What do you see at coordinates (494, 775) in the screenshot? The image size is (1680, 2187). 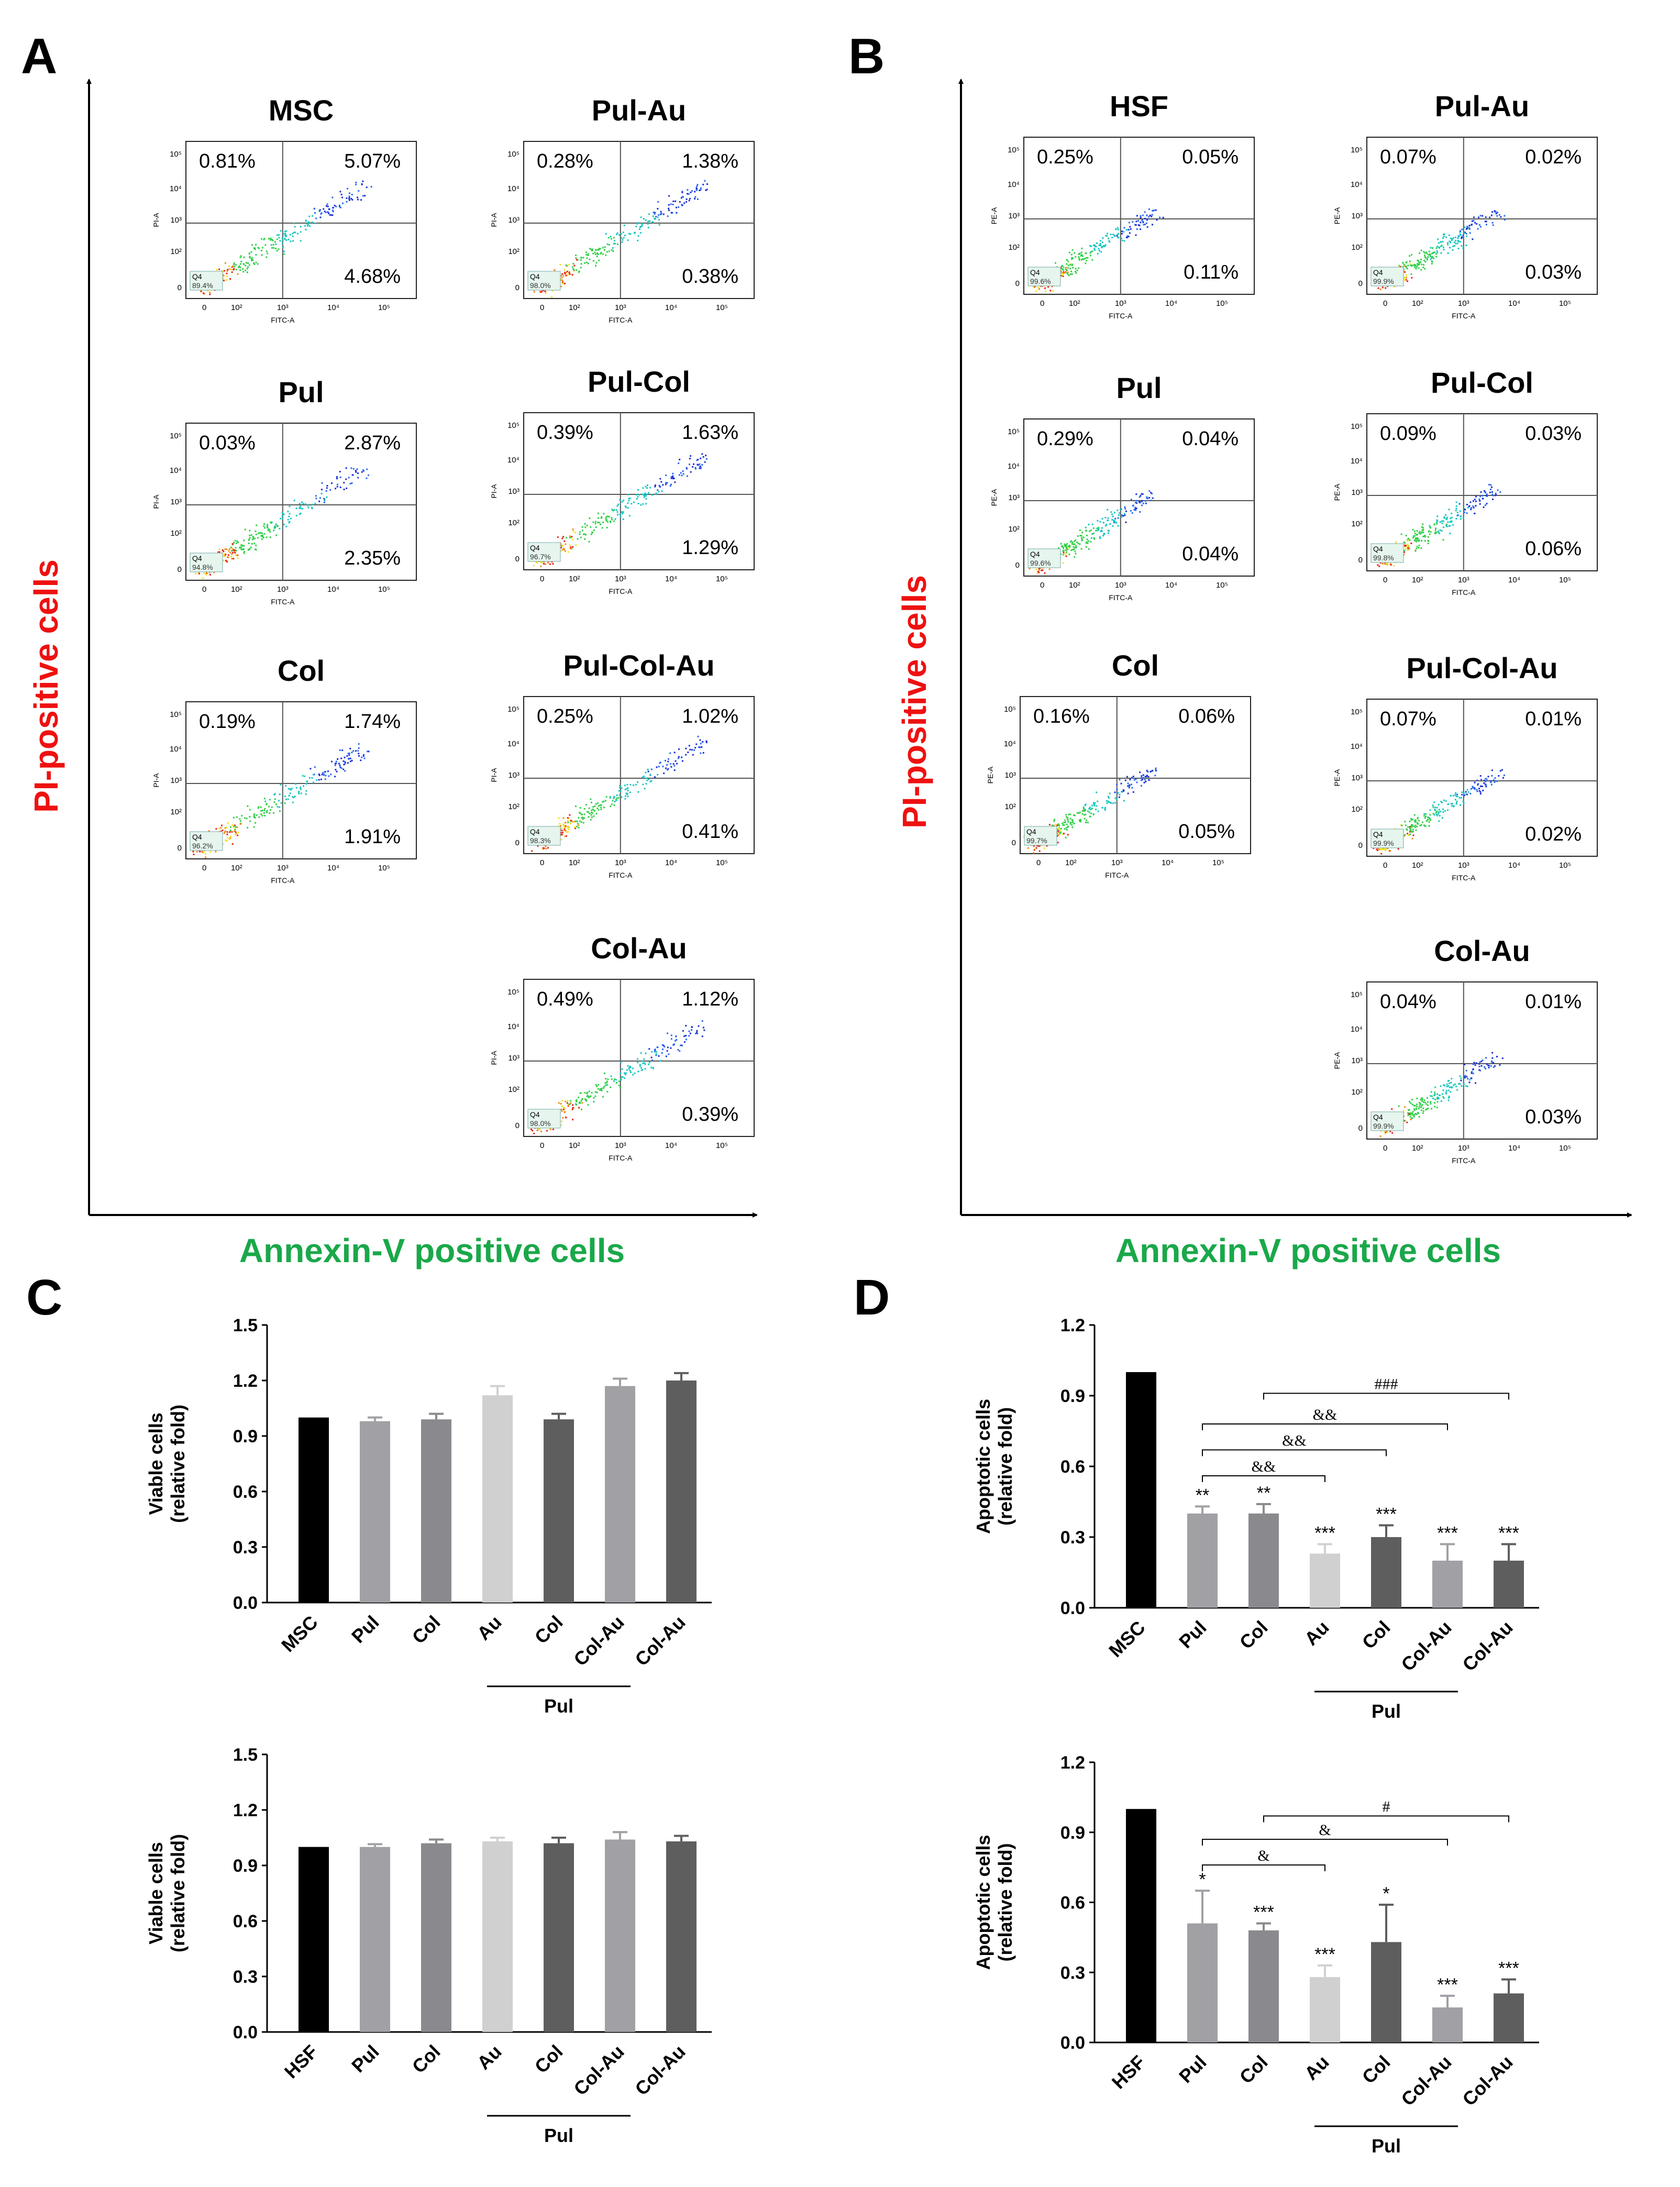 I see `y-axis-label: PI-A` at bounding box center [494, 775].